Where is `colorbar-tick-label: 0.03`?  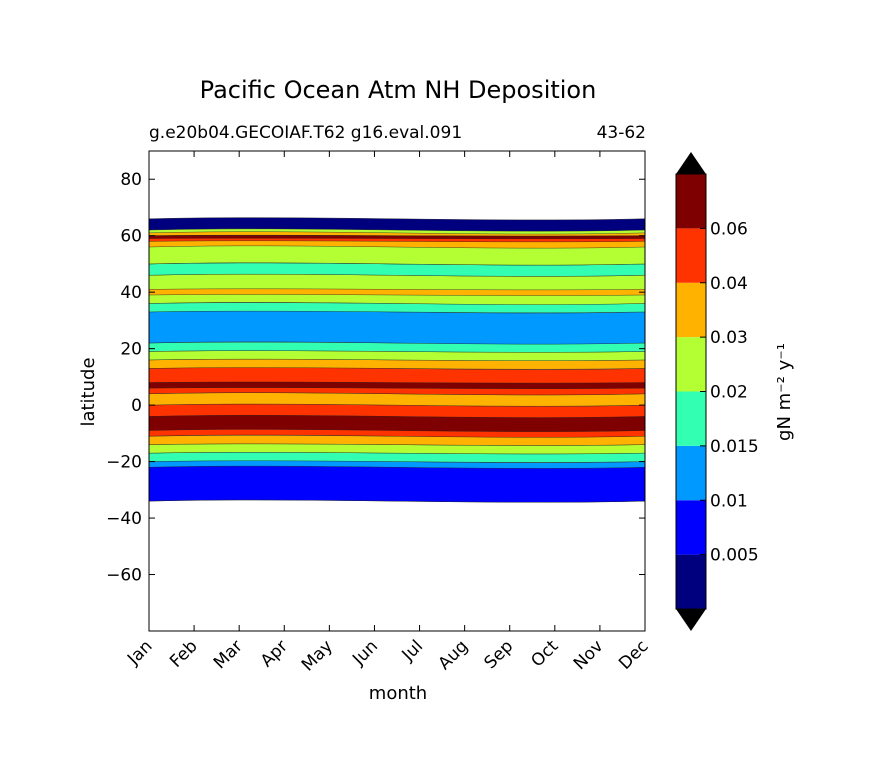 colorbar-tick-label: 0.03 is located at coordinates (729, 338).